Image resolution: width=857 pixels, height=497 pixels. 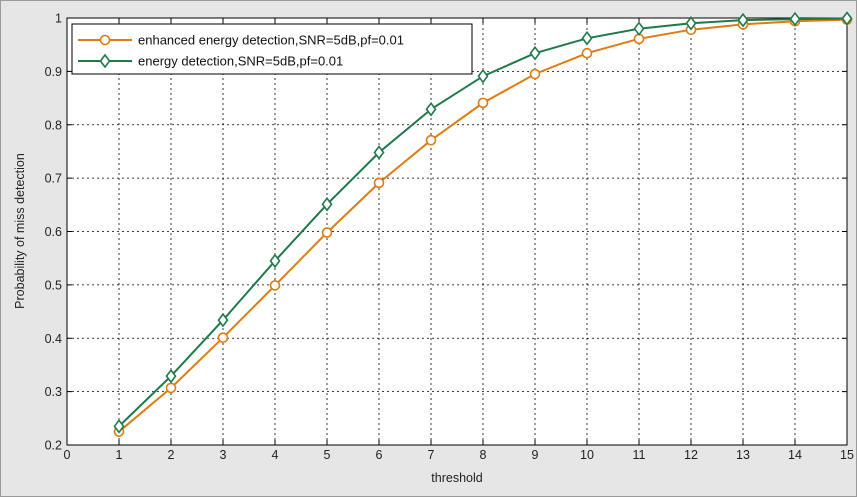 What do you see at coordinates (795, 455) in the screenshot?
I see `x-tick-label: 14` at bounding box center [795, 455].